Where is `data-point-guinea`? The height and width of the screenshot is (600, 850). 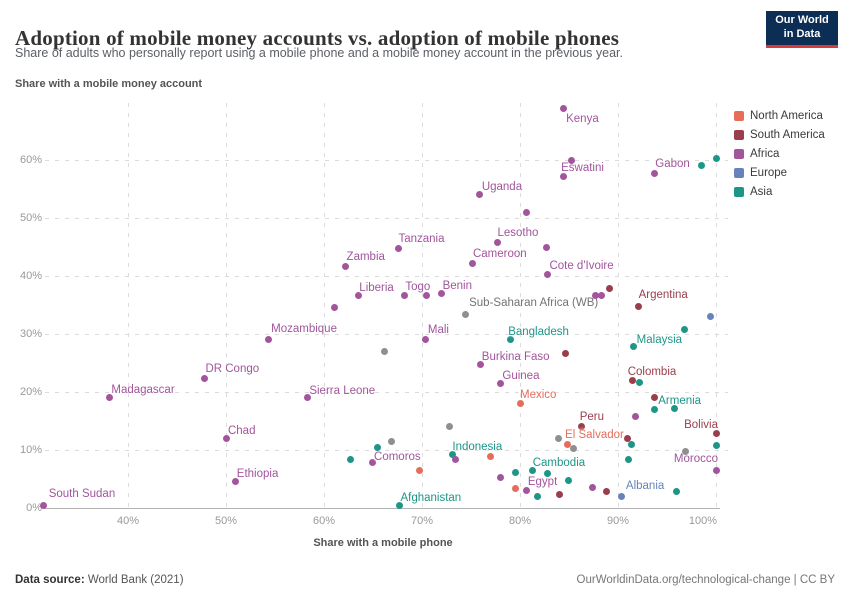 data-point-guinea is located at coordinates (500, 384).